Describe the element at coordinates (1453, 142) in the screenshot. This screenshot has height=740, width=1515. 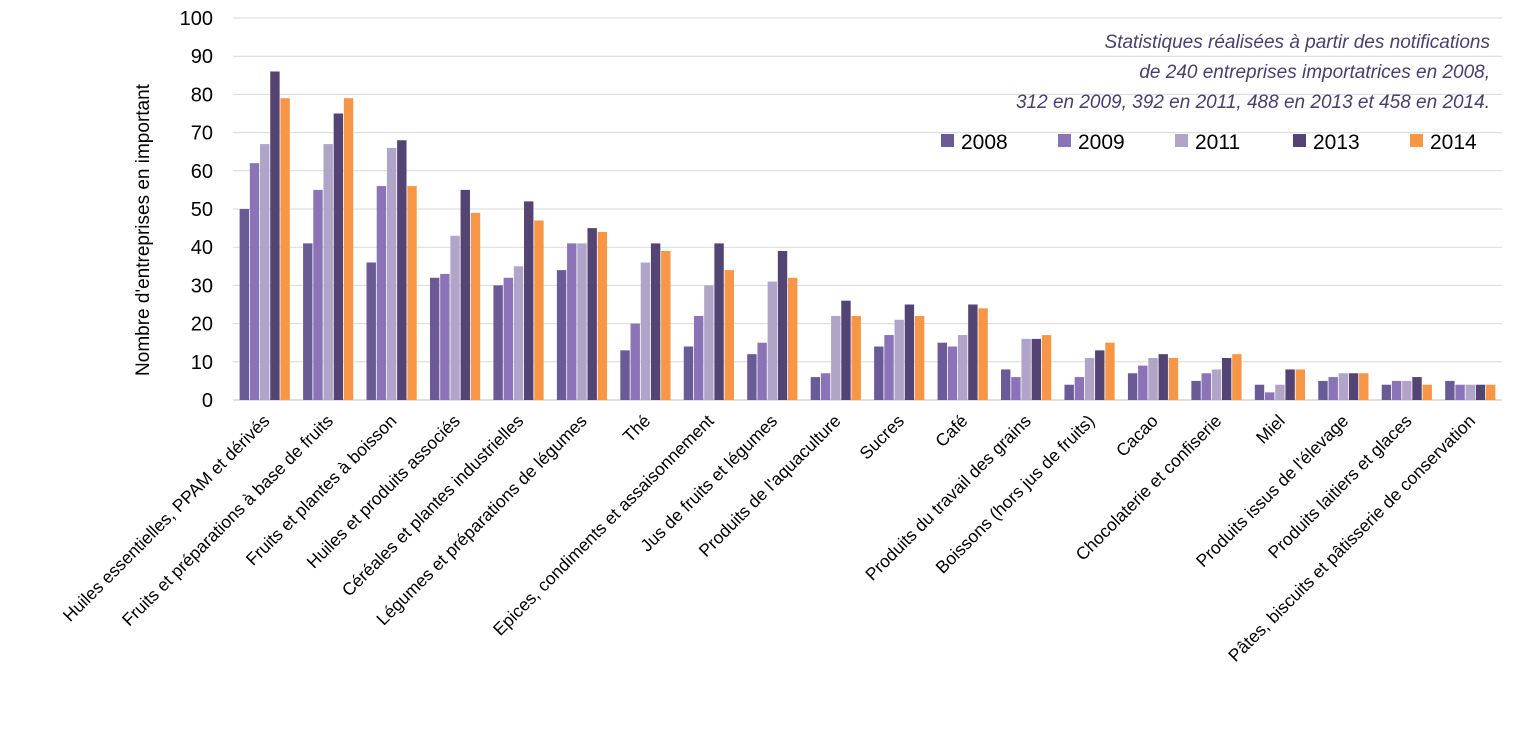
I see `legend-label: 2014` at that location.